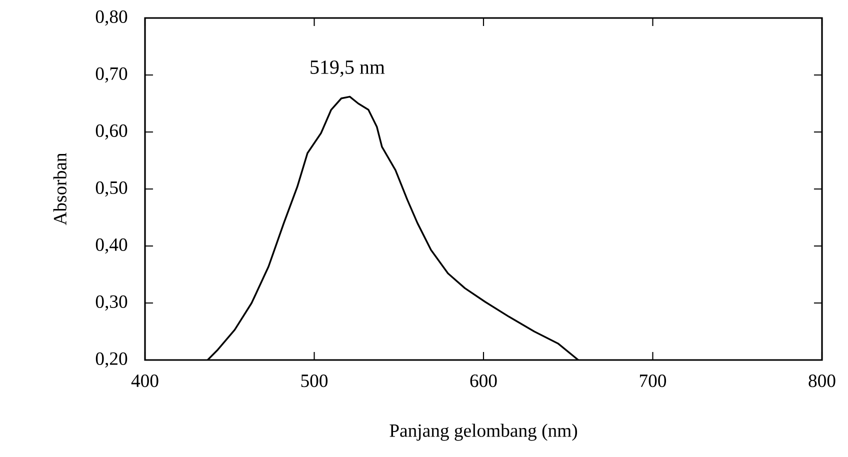  Describe the element at coordinates (653, 381) in the screenshot. I see `x-tick-label: 700` at that location.